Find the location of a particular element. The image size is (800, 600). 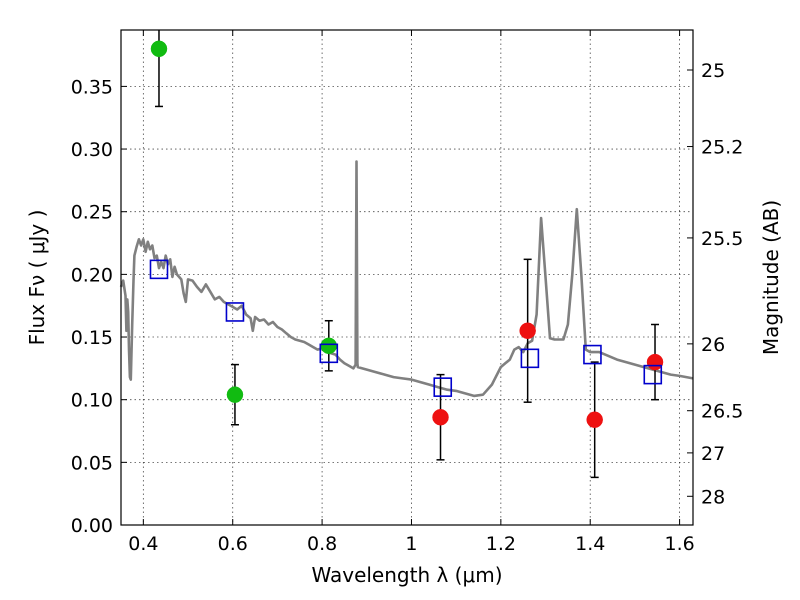

x-tick-label: 1.6 is located at coordinates (679, 544).